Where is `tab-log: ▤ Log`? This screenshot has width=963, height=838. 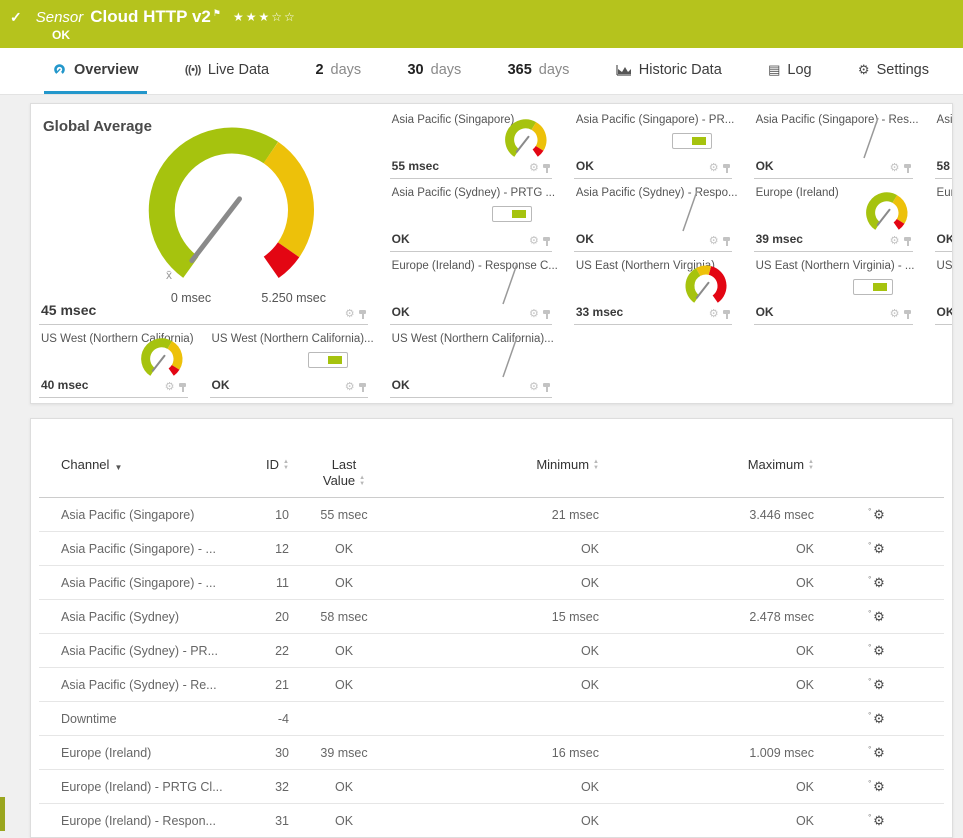
tab-log: ▤ Log is located at coordinates (790, 71).